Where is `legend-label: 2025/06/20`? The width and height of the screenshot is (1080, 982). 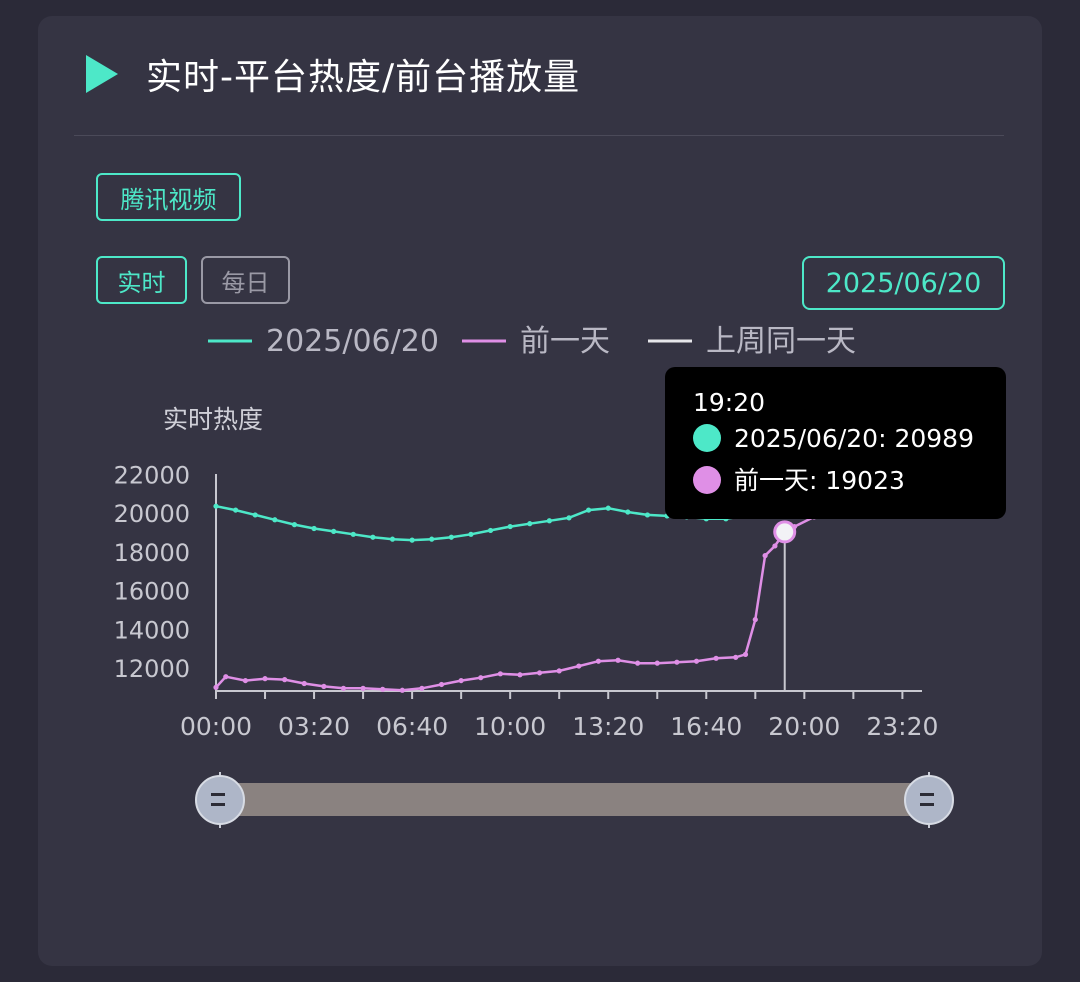 legend-label: 2025/06/20 is located at coordinates (352, 341).